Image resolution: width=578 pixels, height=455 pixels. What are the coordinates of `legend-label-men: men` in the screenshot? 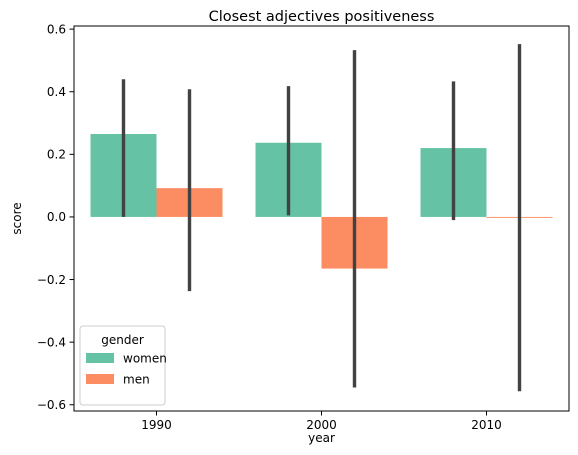 It's located at (136, 380).